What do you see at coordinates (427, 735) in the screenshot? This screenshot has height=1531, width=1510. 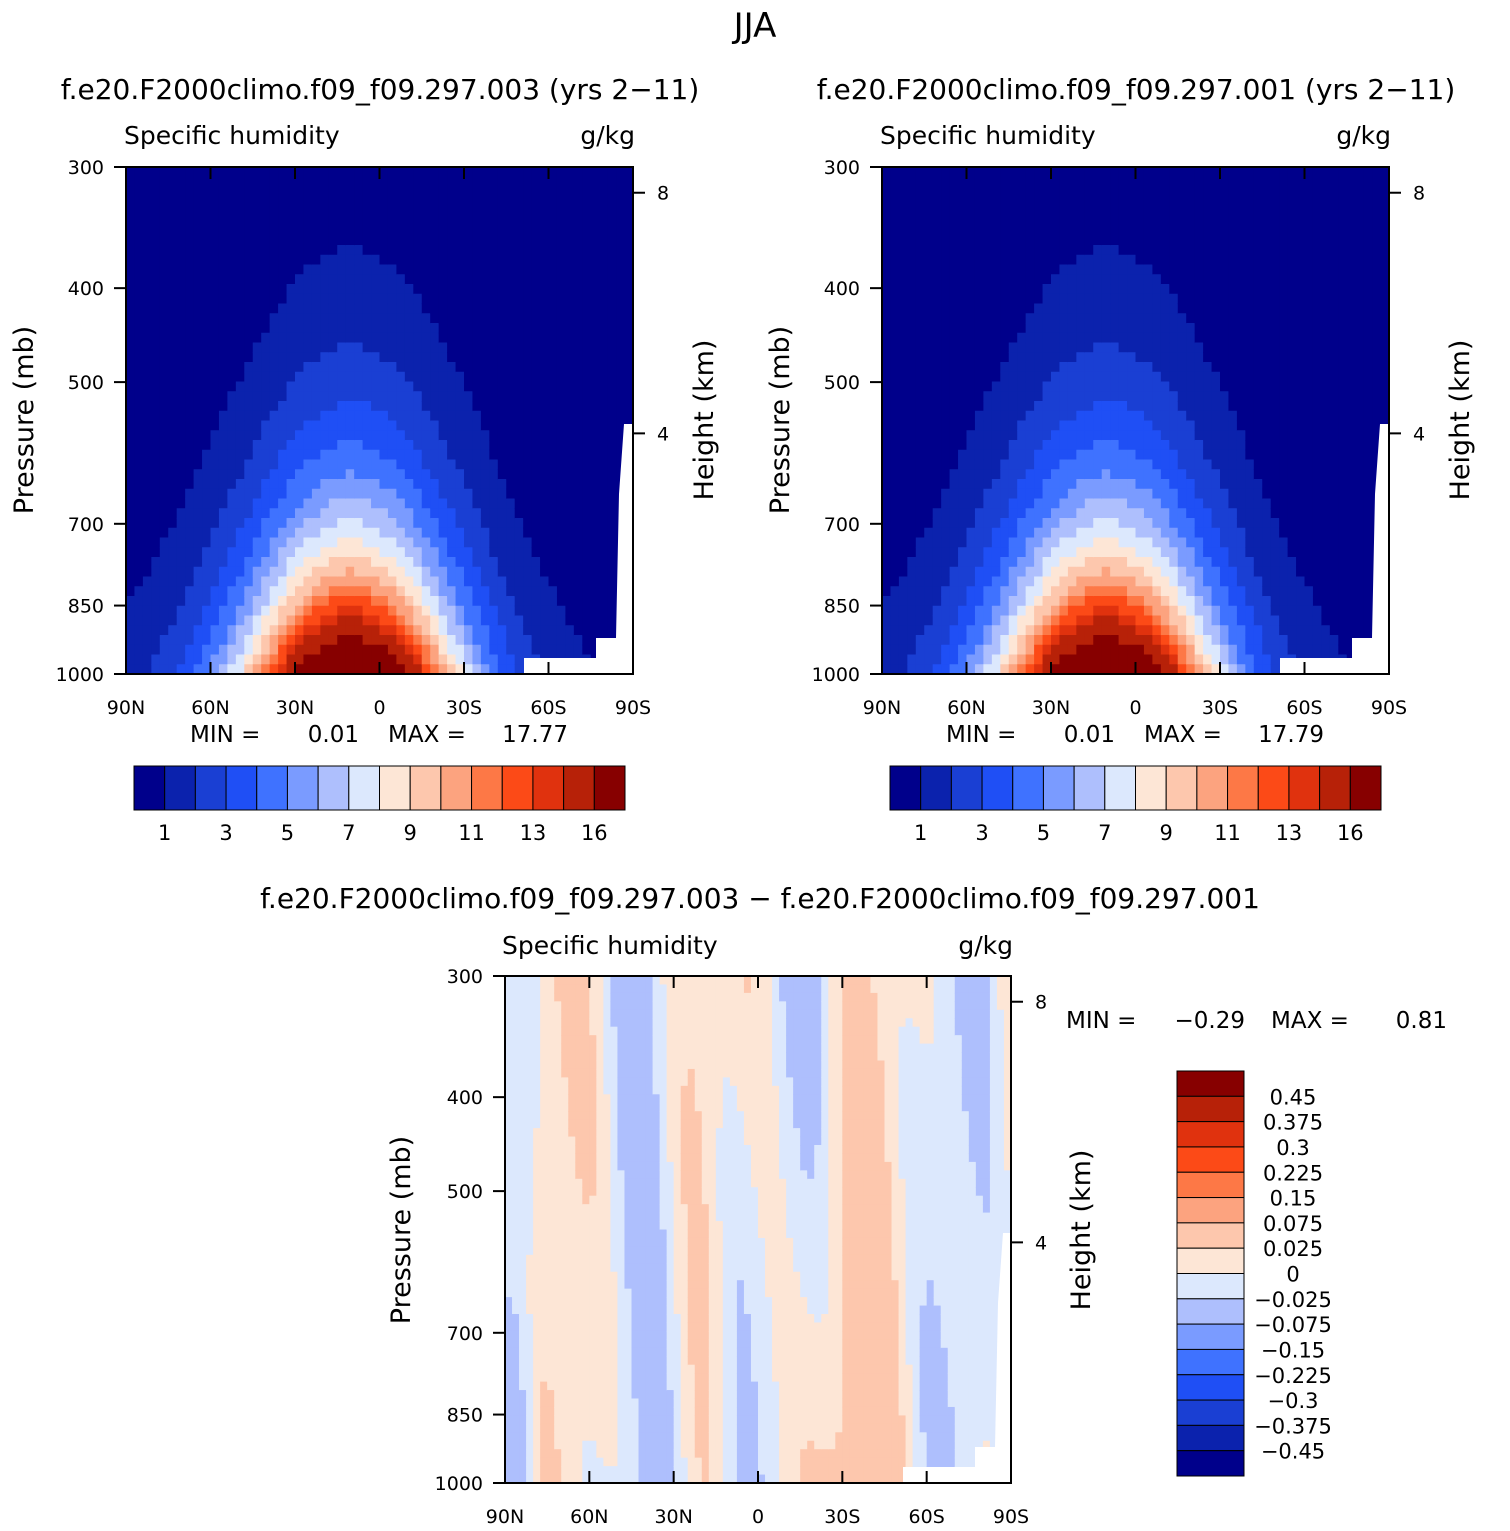 I see `panel-1-max-label: MAX =` at bounding box center [427, 735].